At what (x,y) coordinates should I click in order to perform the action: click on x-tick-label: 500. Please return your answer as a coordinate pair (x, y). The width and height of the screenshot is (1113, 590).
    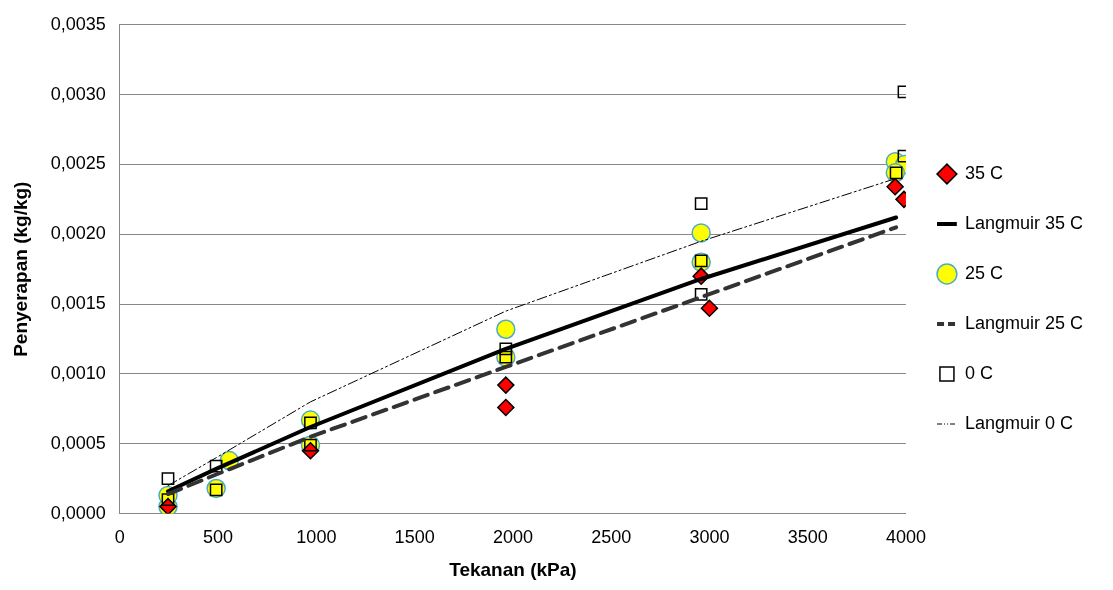
    Looking at the image, I should click on (218, 537).